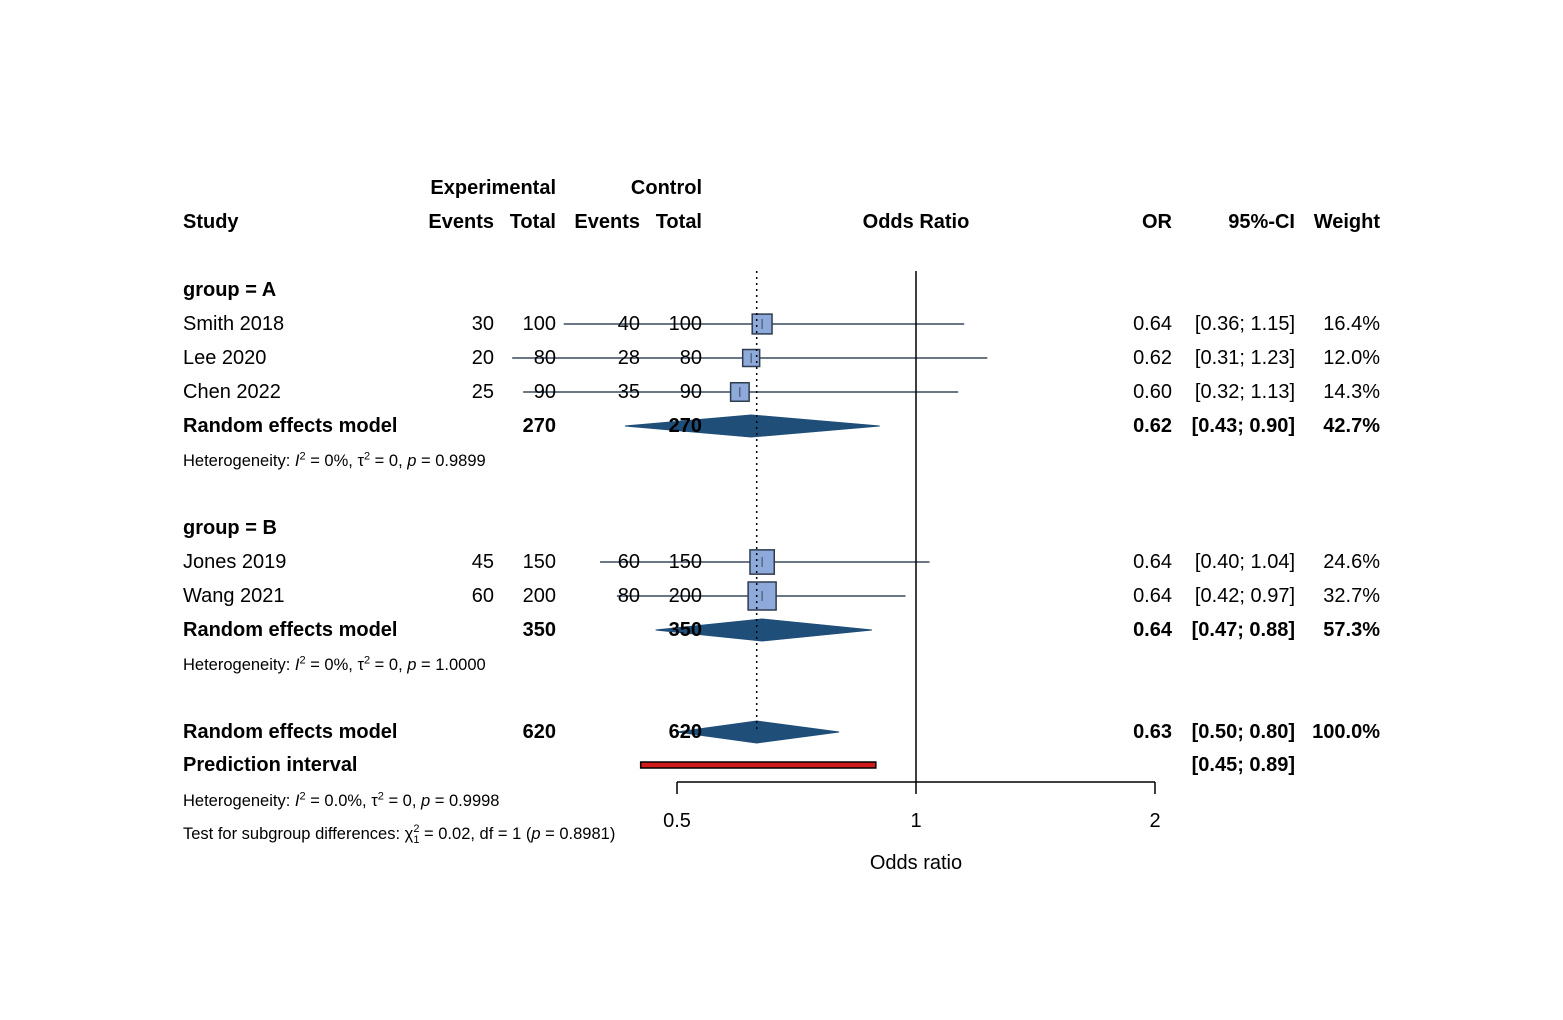 The width and height of the screenshot is (1563, 1020). I want to click on ctl-events: 80, so click(628, 596).